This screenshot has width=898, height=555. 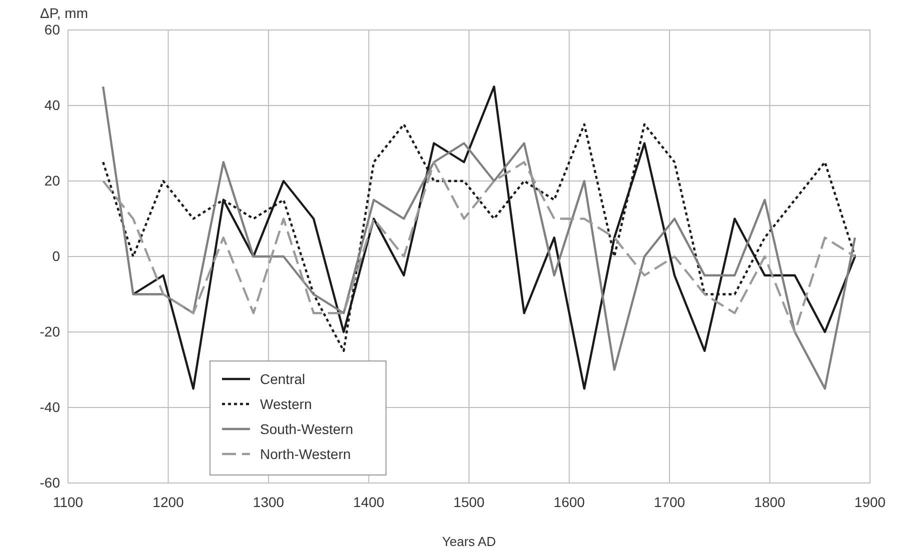 I want to click on x-tick-label: 1100, so click(x=68, y=502).